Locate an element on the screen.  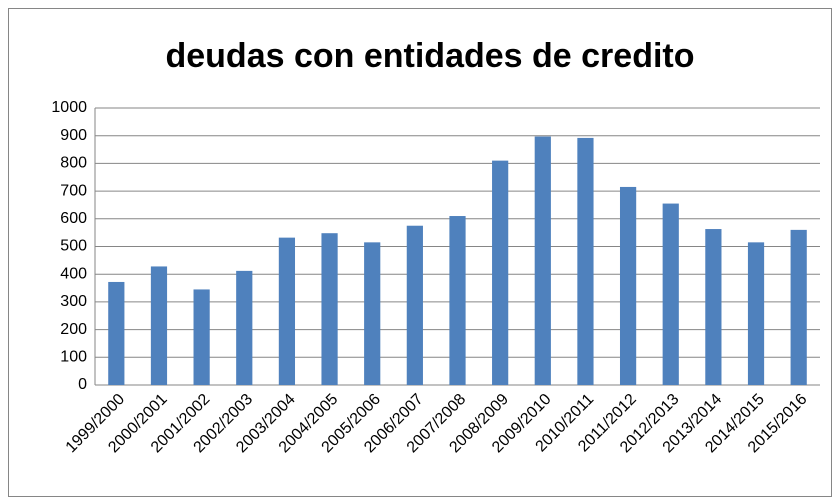
y-tick-label: 900 is located at coordinates (73, 135).